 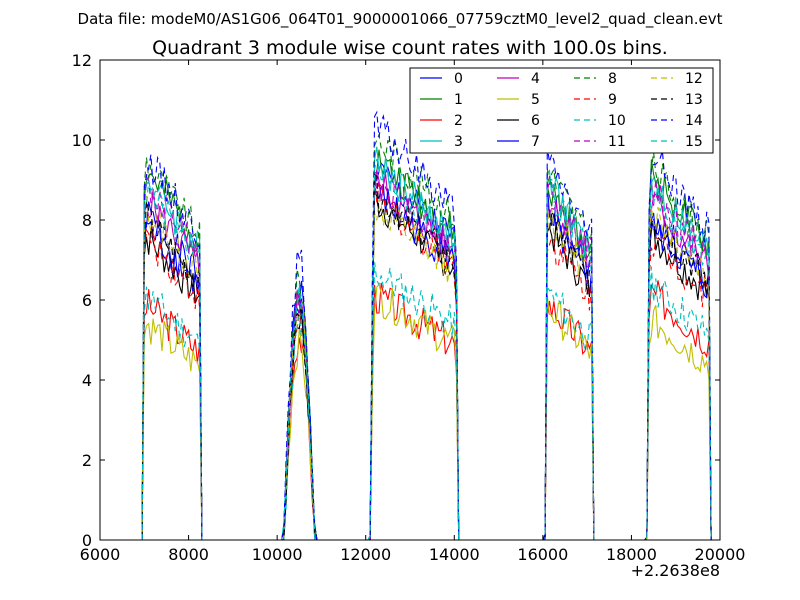 I want to click on y-tick-label: 8, so click(x=87, y=220).